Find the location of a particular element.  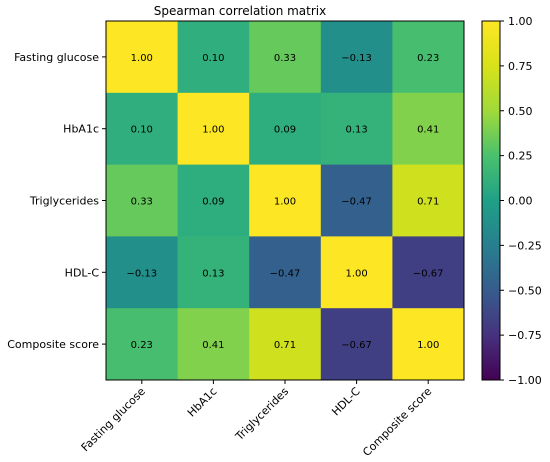

colorbar is located at coordinates (491, 200).